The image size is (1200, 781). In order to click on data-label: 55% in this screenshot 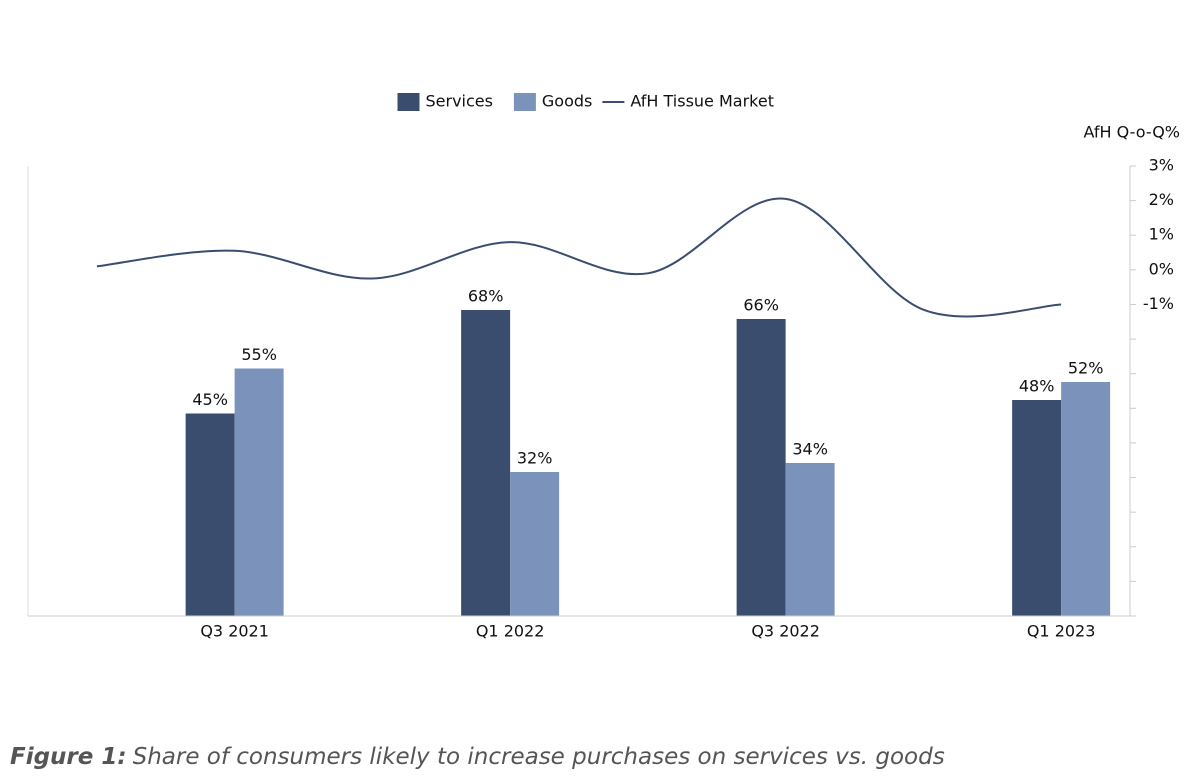, I will do `click(259, 354)`.